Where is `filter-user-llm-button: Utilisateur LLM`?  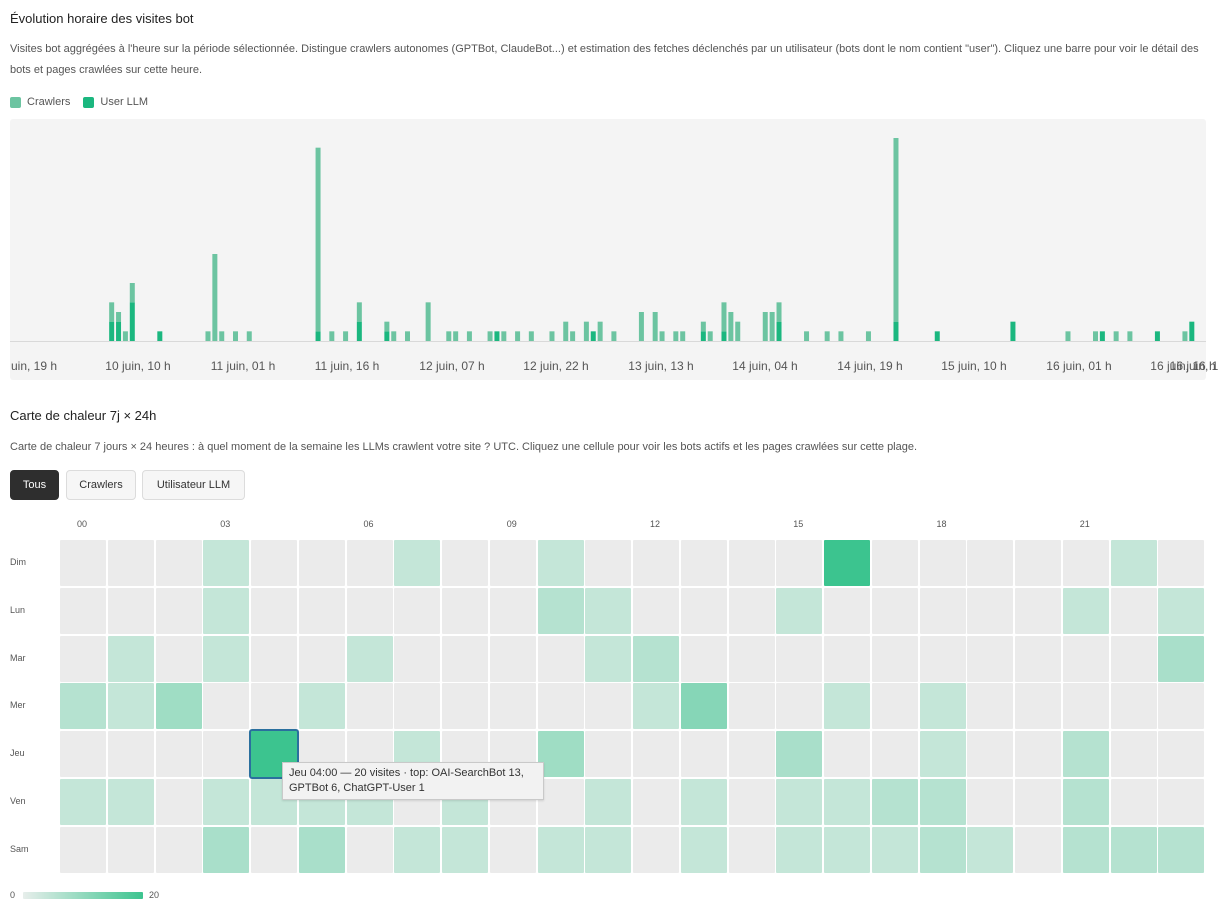
filter-user-llm-button: Utilisateur LLM is located at coordinates (193, 485).